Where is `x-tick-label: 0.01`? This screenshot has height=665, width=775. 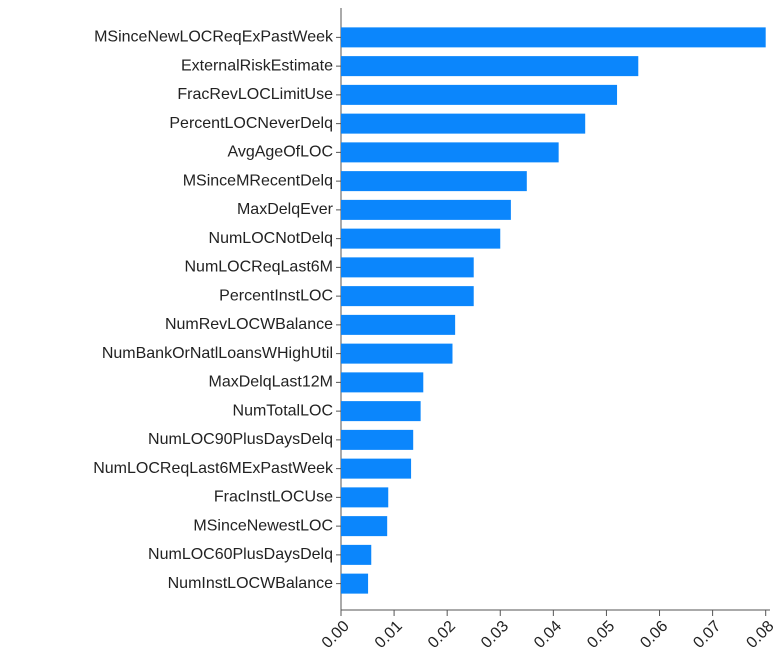 x-tick-label: 0.01 is located at coordinates (389, 635).